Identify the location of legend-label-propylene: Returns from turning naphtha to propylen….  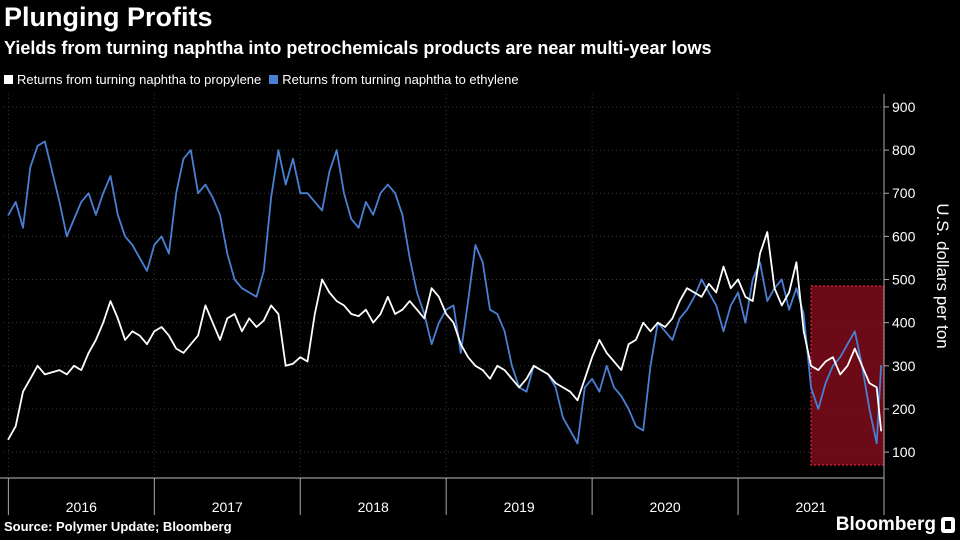
(139, 79).